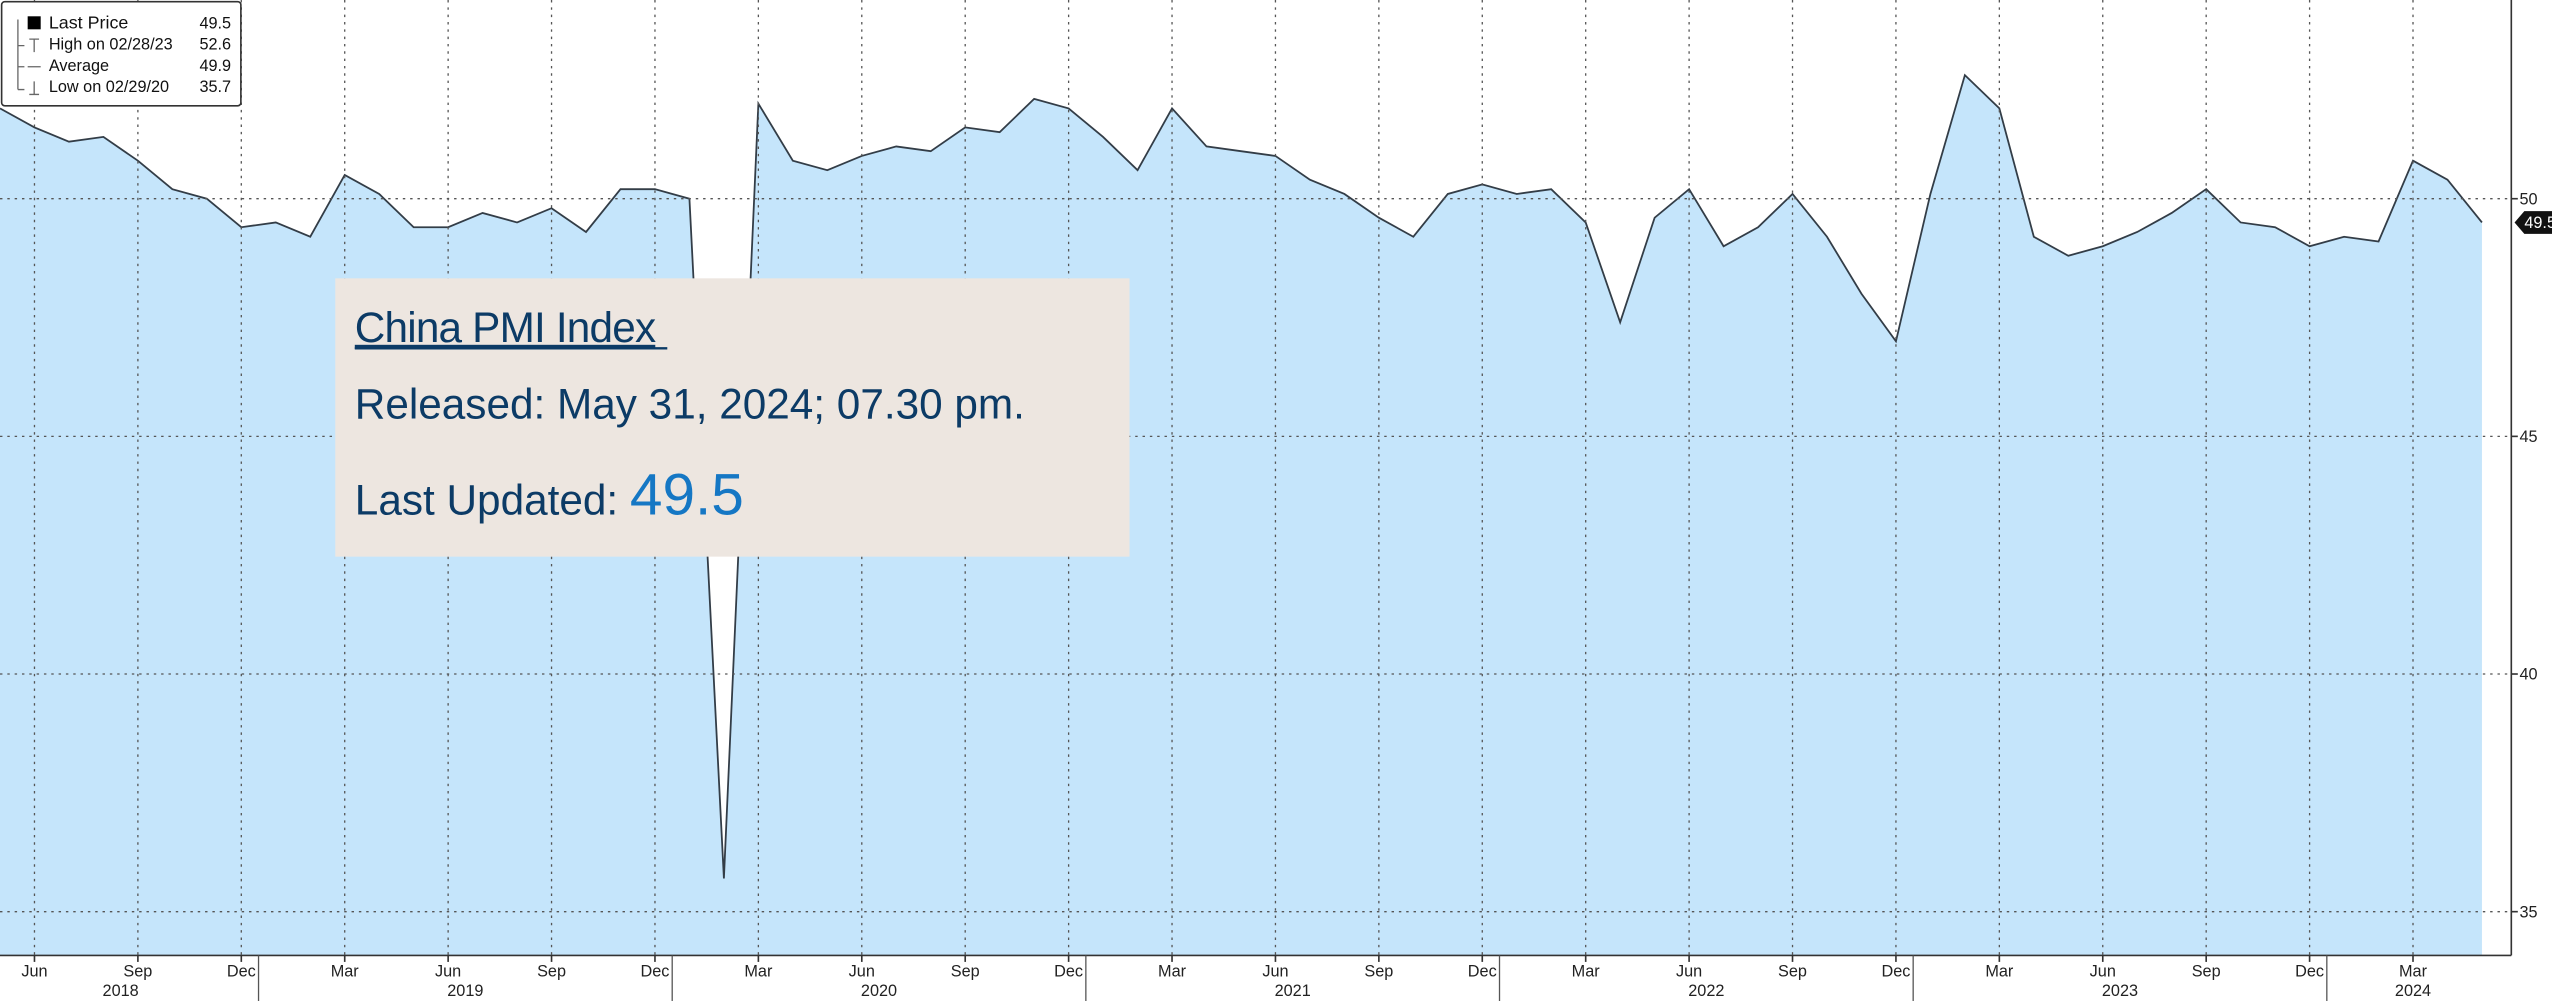 This screenshot has width=2552, height=1001. What do you see at coordinates (109, 87) in the screenshot?
I see `legend-label: Low on 02/29/20` at bounding box center [109, 87].